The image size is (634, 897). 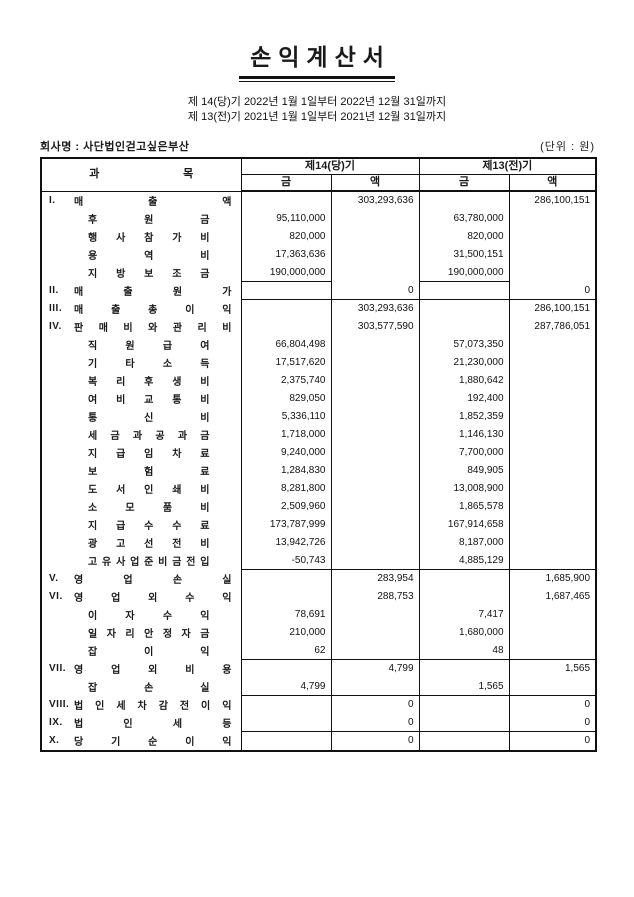 I want to click on unit-label: (단위 : 원), so click(x=567, y=147).